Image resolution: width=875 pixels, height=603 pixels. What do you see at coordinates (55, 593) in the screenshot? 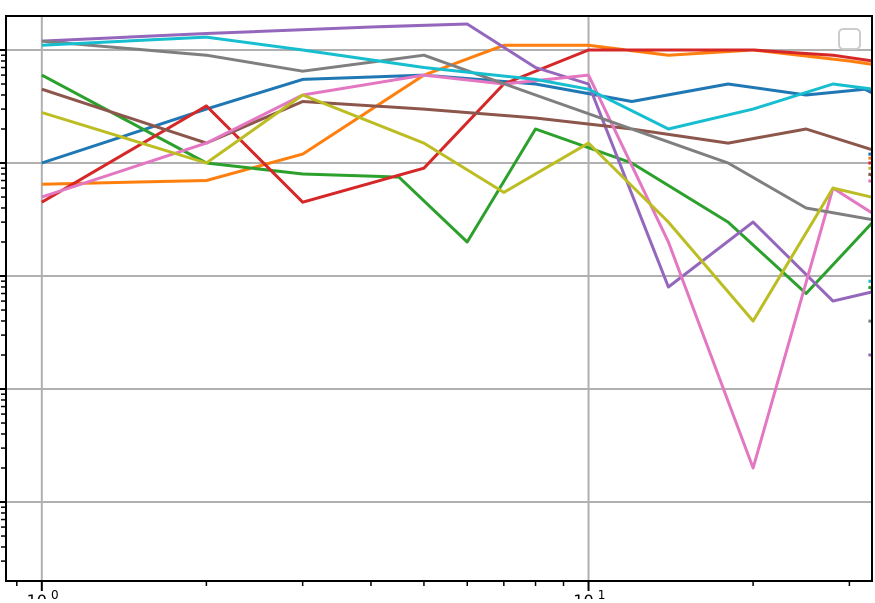
I see `x-tick-exponent-0: 0` at bounding box center [55, 593].